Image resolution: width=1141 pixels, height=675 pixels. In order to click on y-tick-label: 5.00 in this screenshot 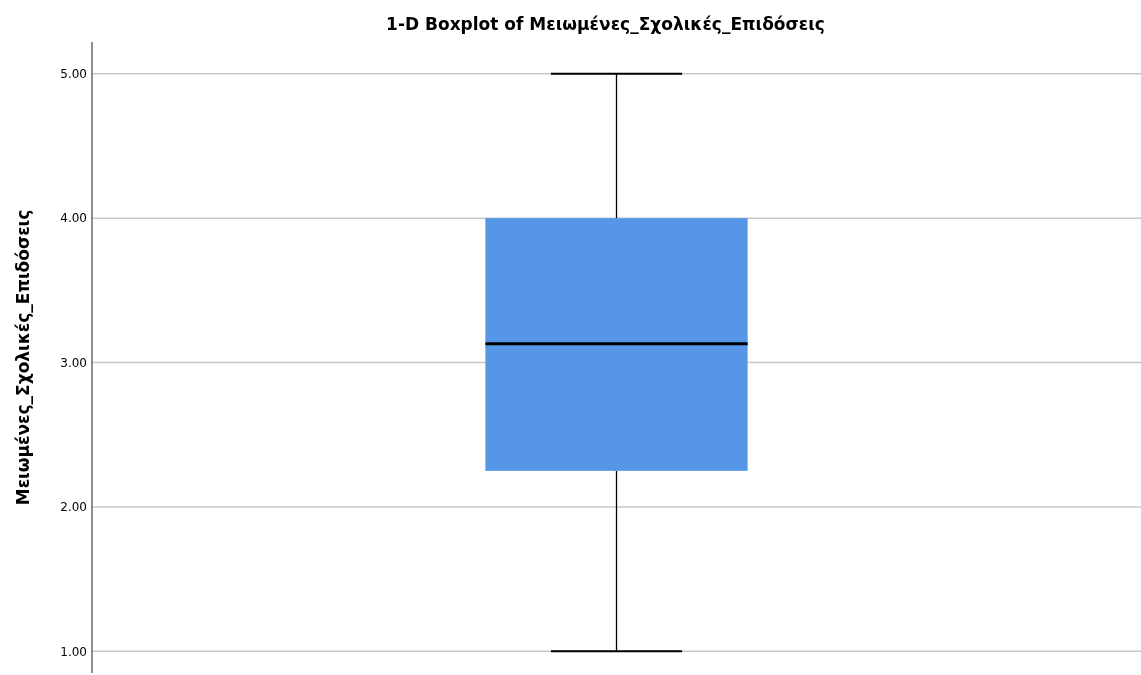, I will do `click(73, 73)`.